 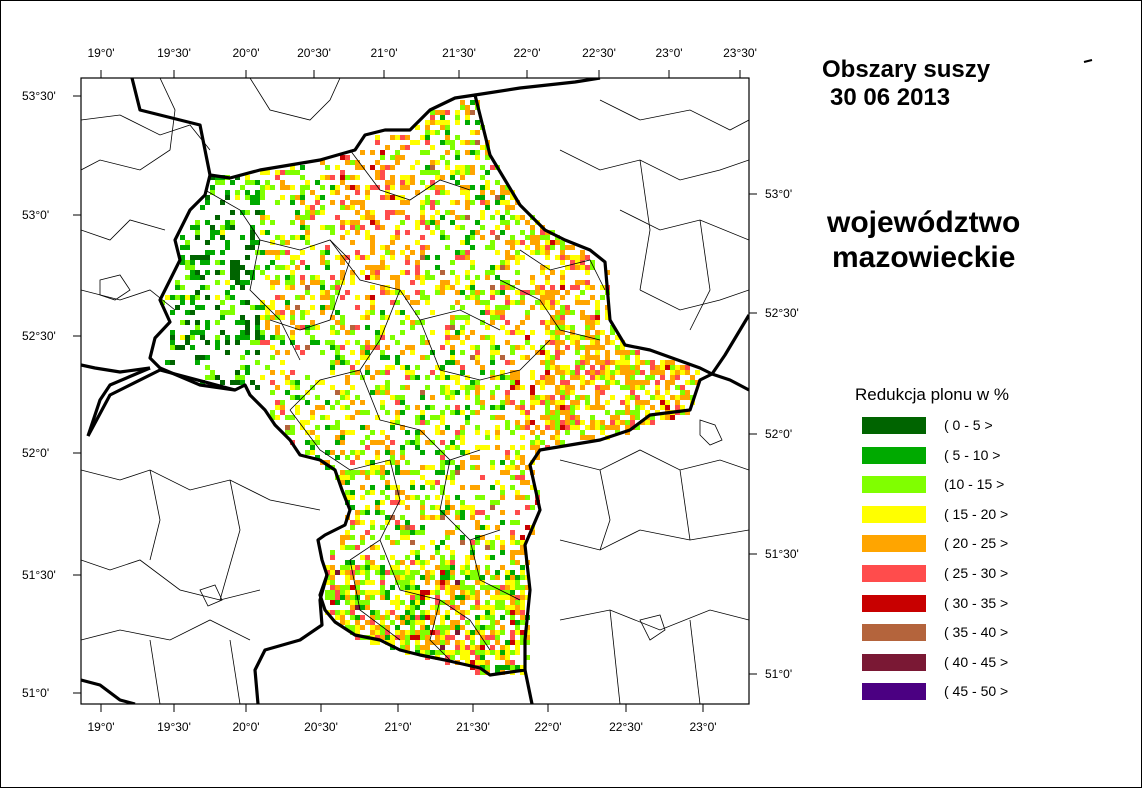 I want to click on legend-label: ( 20 - 25 >, so click(x=976, y=543).